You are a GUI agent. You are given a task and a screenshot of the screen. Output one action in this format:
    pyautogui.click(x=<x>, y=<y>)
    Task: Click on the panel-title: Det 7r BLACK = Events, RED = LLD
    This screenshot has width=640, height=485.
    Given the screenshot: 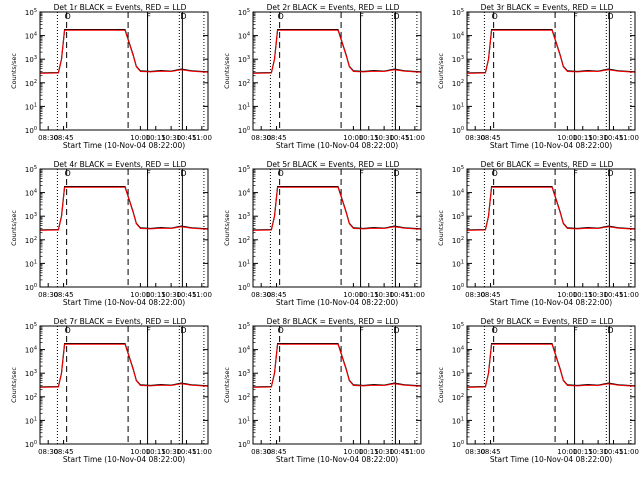 What is the action you would take?
    pyautogui.click(x=120, y=321)
    